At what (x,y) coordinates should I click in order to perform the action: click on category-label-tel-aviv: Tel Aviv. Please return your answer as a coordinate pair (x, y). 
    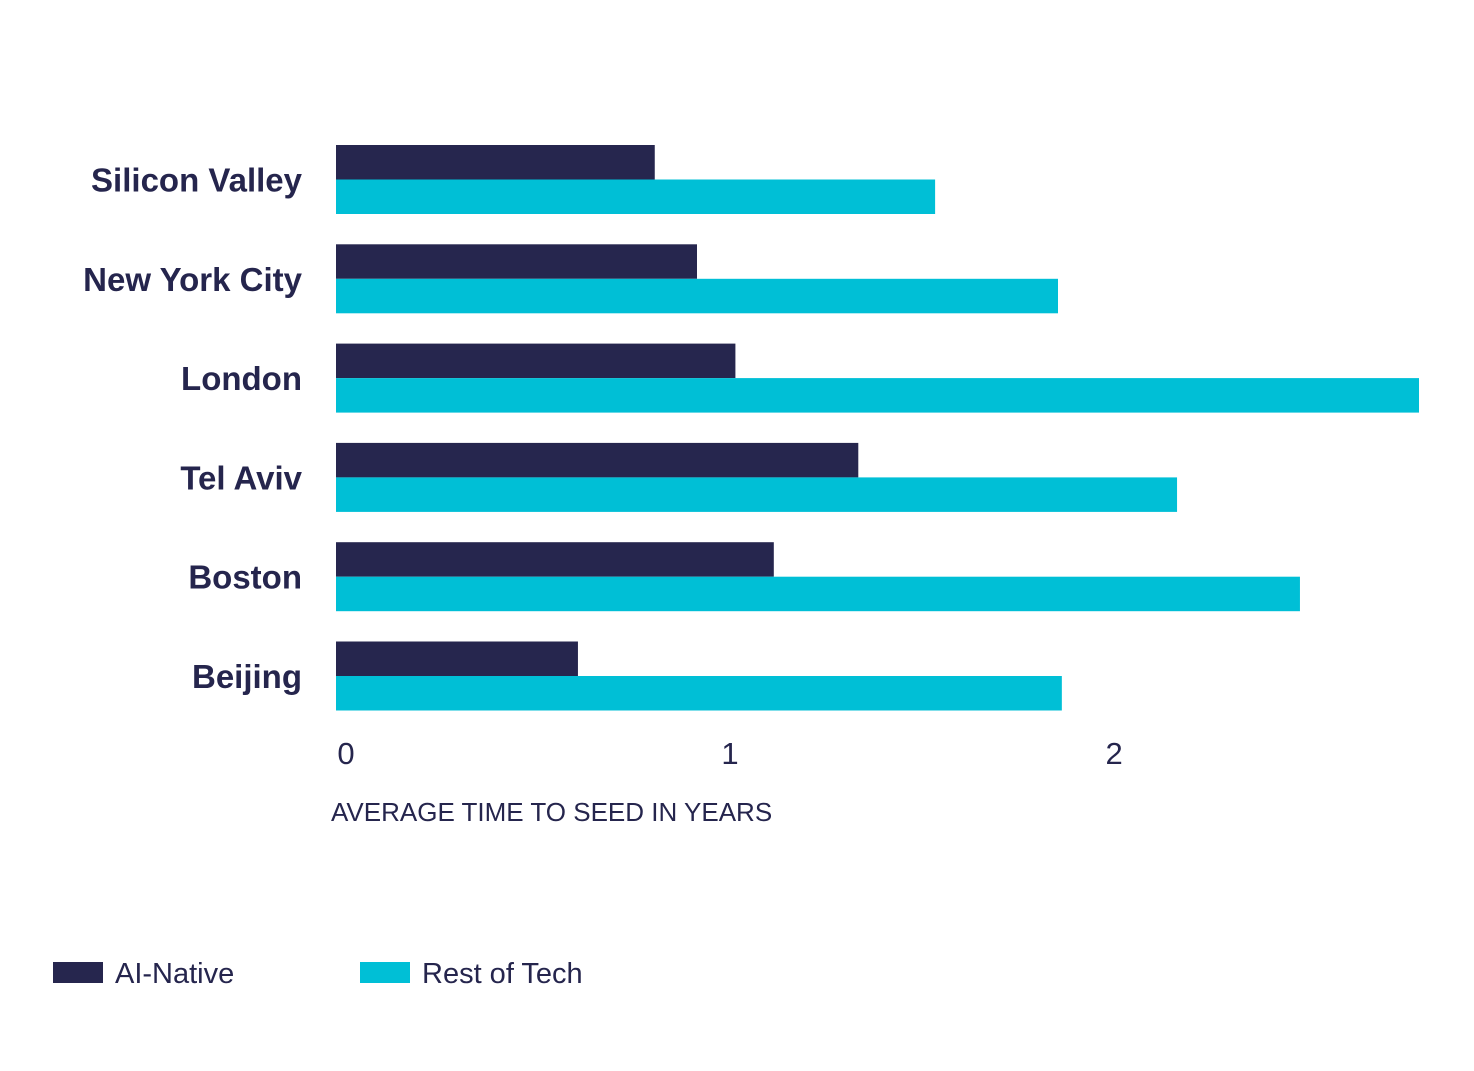
    Looking at the image, I should click on (241, 477).